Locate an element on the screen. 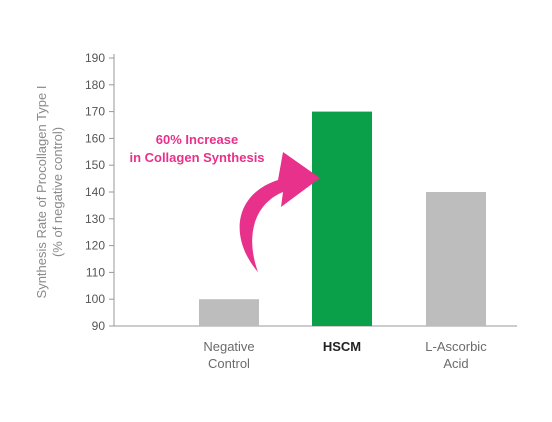 The height and width of the screenshot is (422, 552). y-tick-label: 170 is located at coordinates (95, 112).